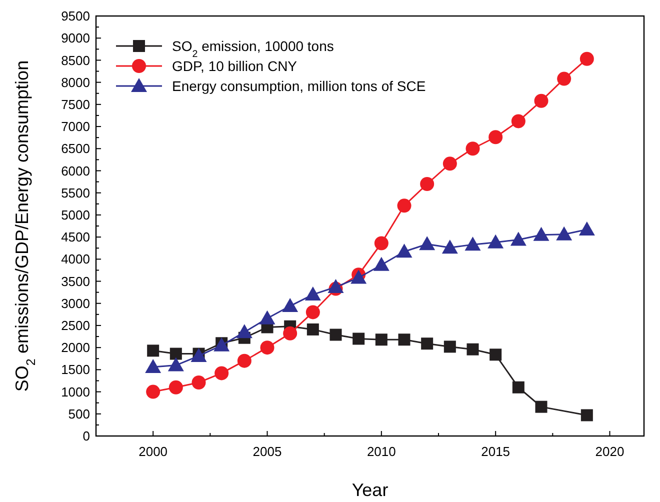  I want to click on x-tick-label: 2000, so click(153, 451).